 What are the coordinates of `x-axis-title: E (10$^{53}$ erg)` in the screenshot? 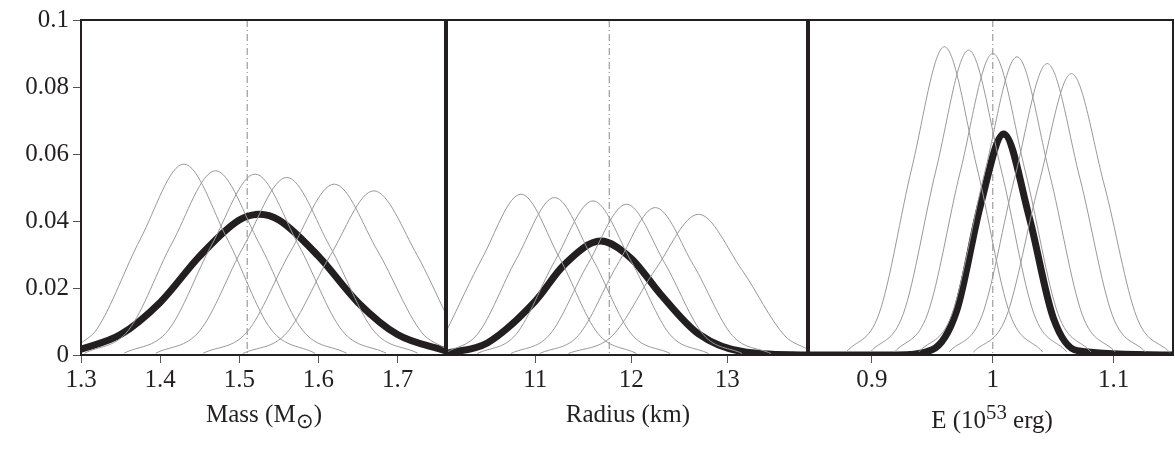 It's located at (992, 417).